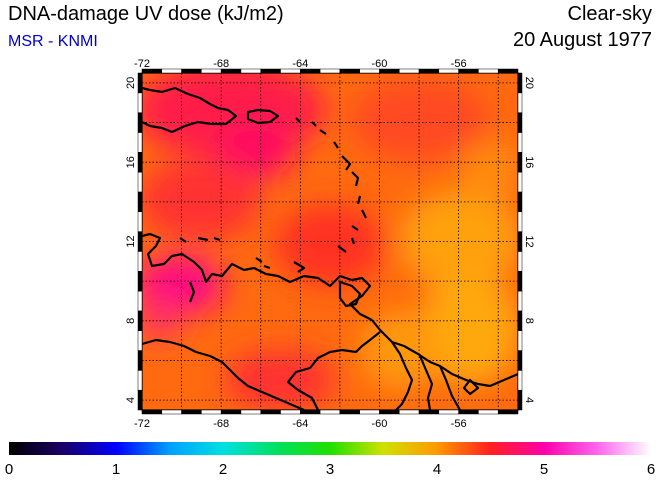 The image size is (660, 480). I want to click on lon-label-bottom: -68, so click(221, 424).